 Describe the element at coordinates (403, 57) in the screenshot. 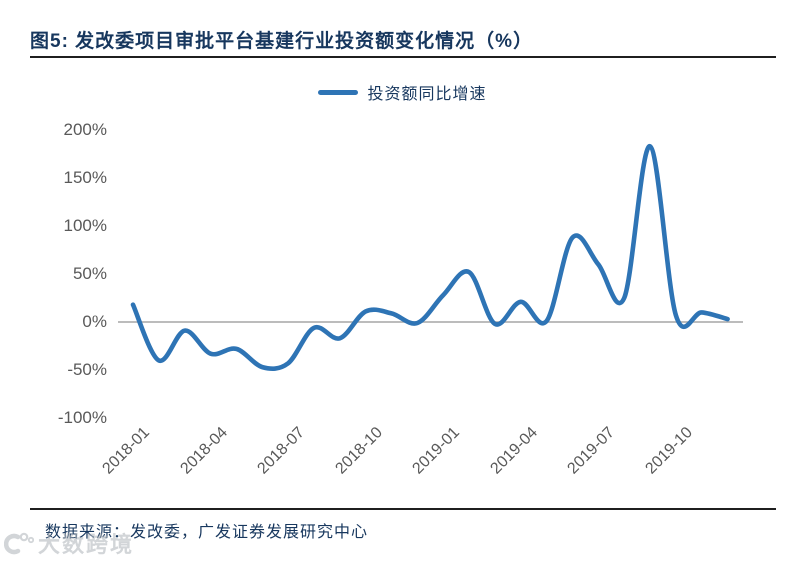

I see `title-divider` at that location.